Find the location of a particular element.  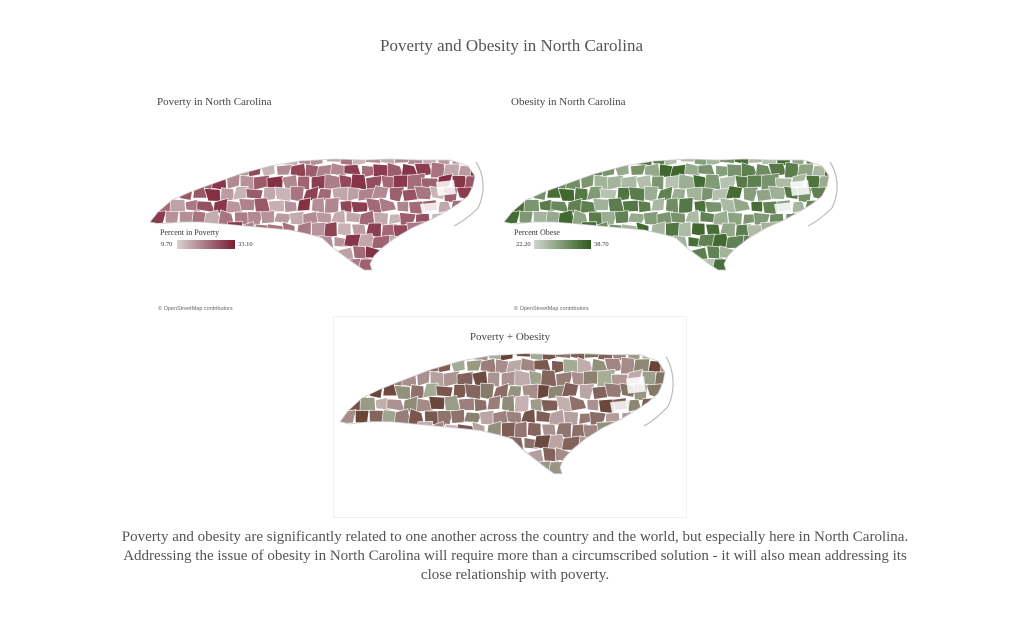

obesity-map is located at coordinates (673, 212).